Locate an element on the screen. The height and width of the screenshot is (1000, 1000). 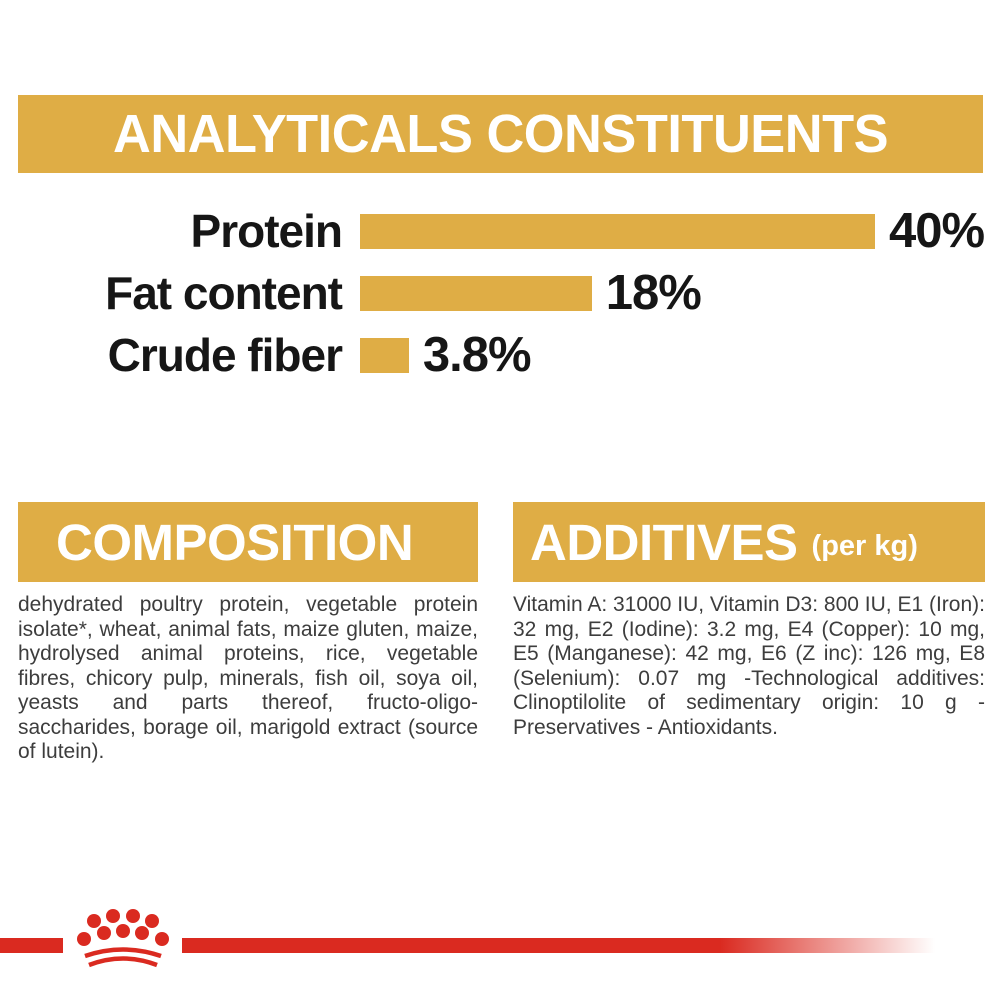
additives-title: ADDITIVES is located at coordinates (664, 542).